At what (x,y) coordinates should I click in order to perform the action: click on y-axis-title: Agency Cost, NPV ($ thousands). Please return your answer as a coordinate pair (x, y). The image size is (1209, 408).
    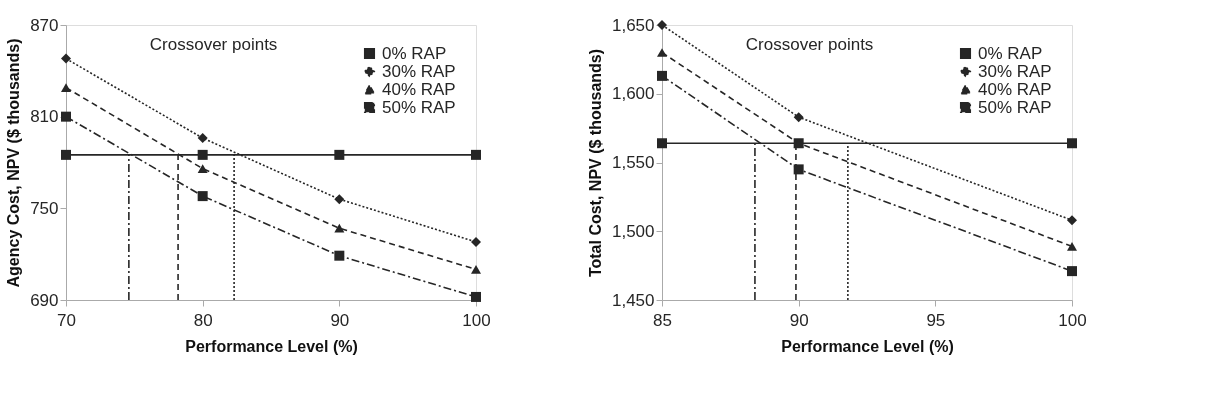
    Looking at the image, I should click on (14, 163).